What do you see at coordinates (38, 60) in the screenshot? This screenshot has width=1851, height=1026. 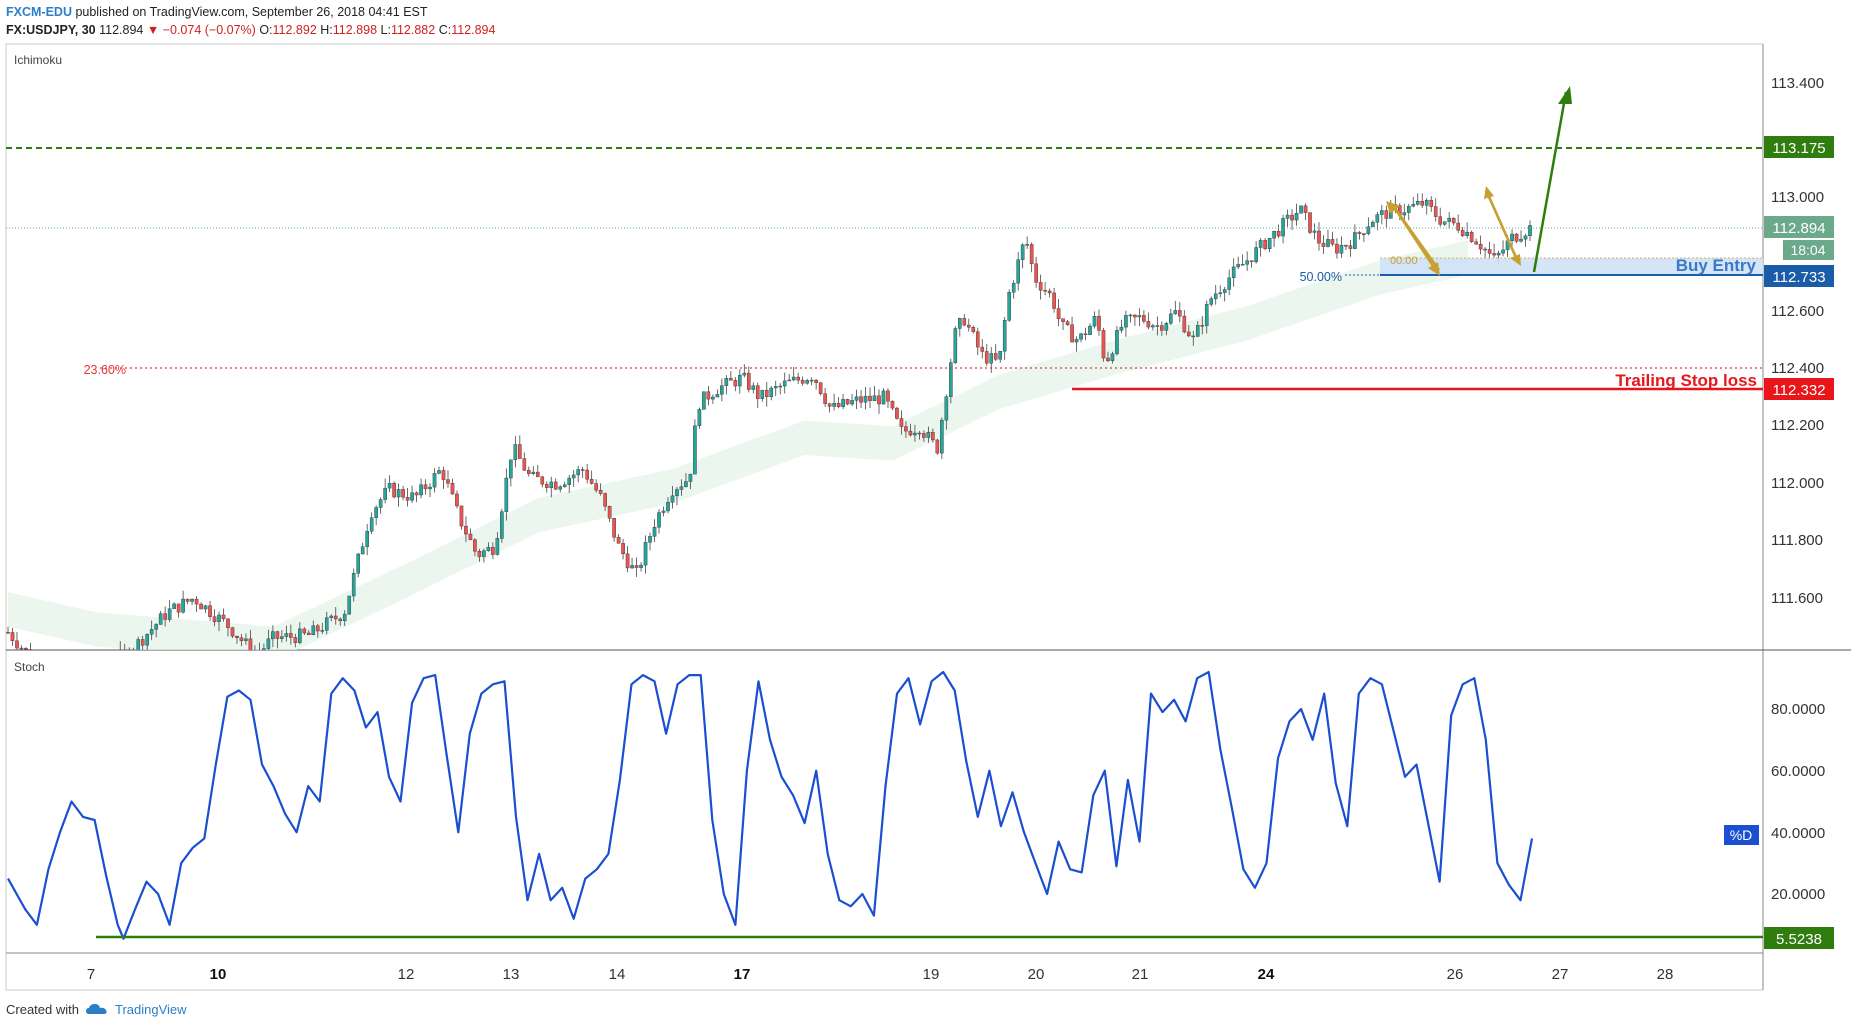 I see `price-pane-label: Ichimoku` at bounding box center [38, 60].